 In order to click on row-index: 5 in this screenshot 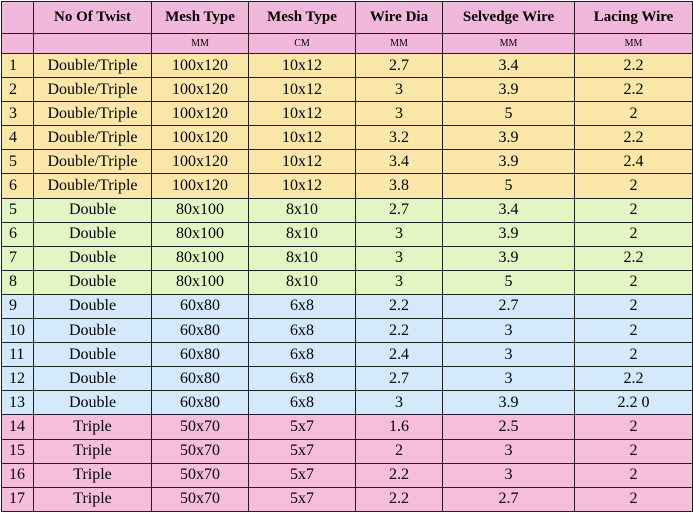, I will do `click(17, 210)`.